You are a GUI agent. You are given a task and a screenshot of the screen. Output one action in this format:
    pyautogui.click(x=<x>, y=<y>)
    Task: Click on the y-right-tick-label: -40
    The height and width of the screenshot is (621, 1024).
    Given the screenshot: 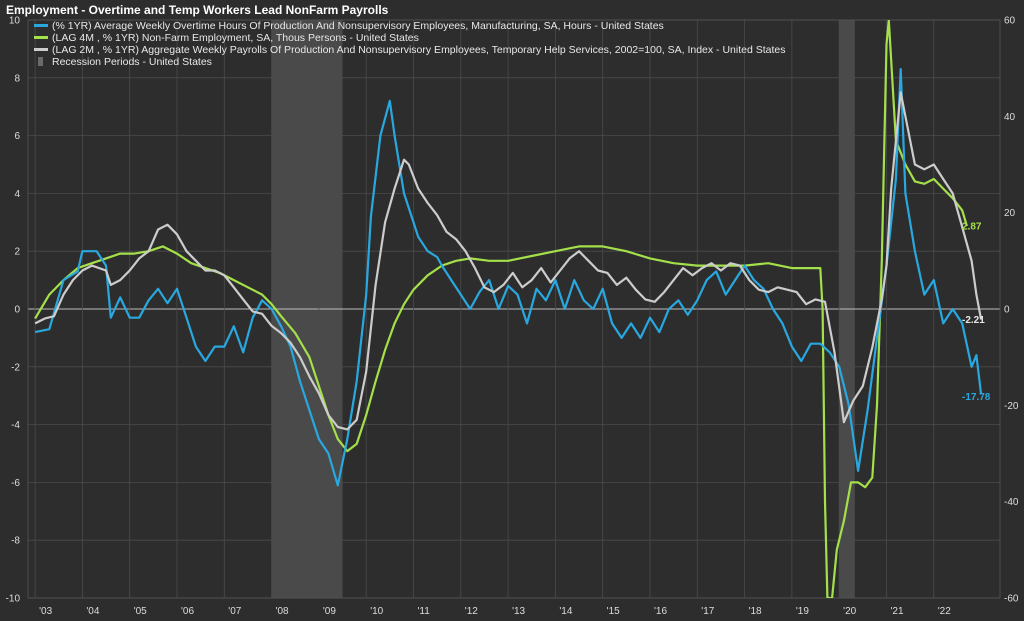 What is the action you would take?
    pyautogui.click(x=1011, y=502)
    